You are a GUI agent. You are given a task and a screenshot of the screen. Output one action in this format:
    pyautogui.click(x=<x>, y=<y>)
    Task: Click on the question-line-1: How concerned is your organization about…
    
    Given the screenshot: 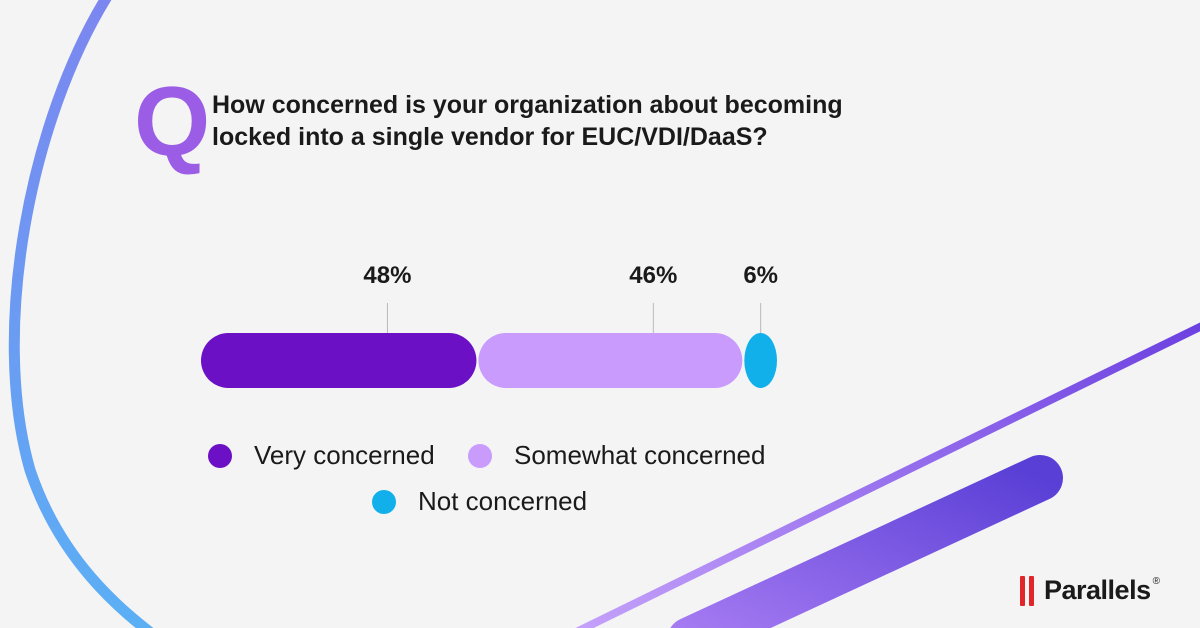 What is the action you would take?
    pyautogui.click(x=527, y=105)
    